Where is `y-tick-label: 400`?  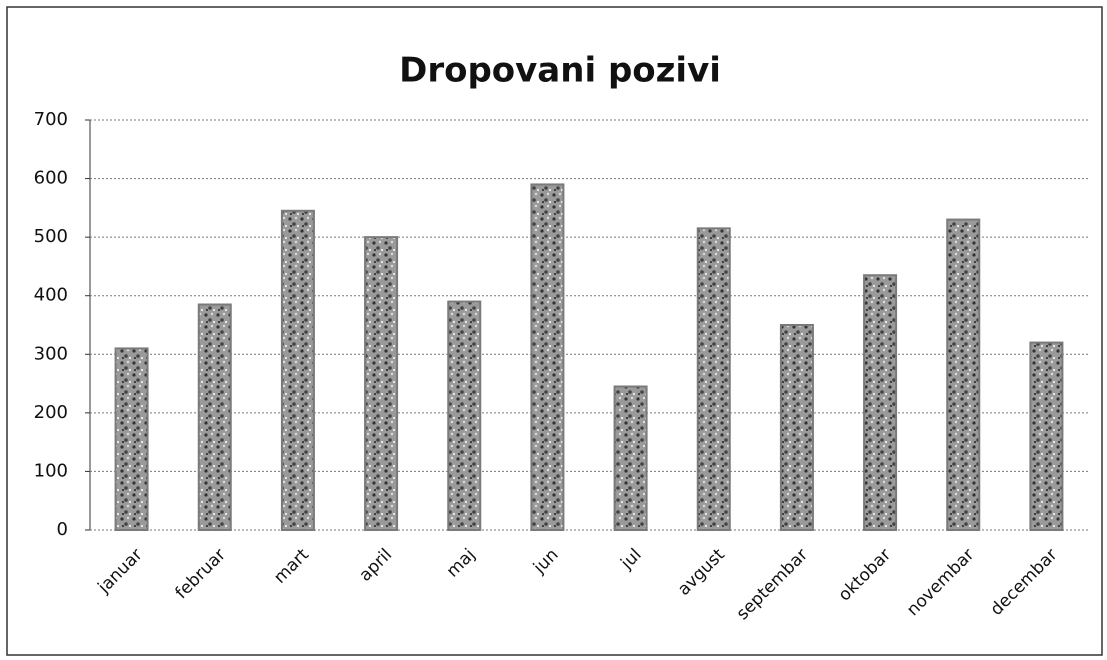
y-tick-label: 400 is located at coordinates (51, 295).